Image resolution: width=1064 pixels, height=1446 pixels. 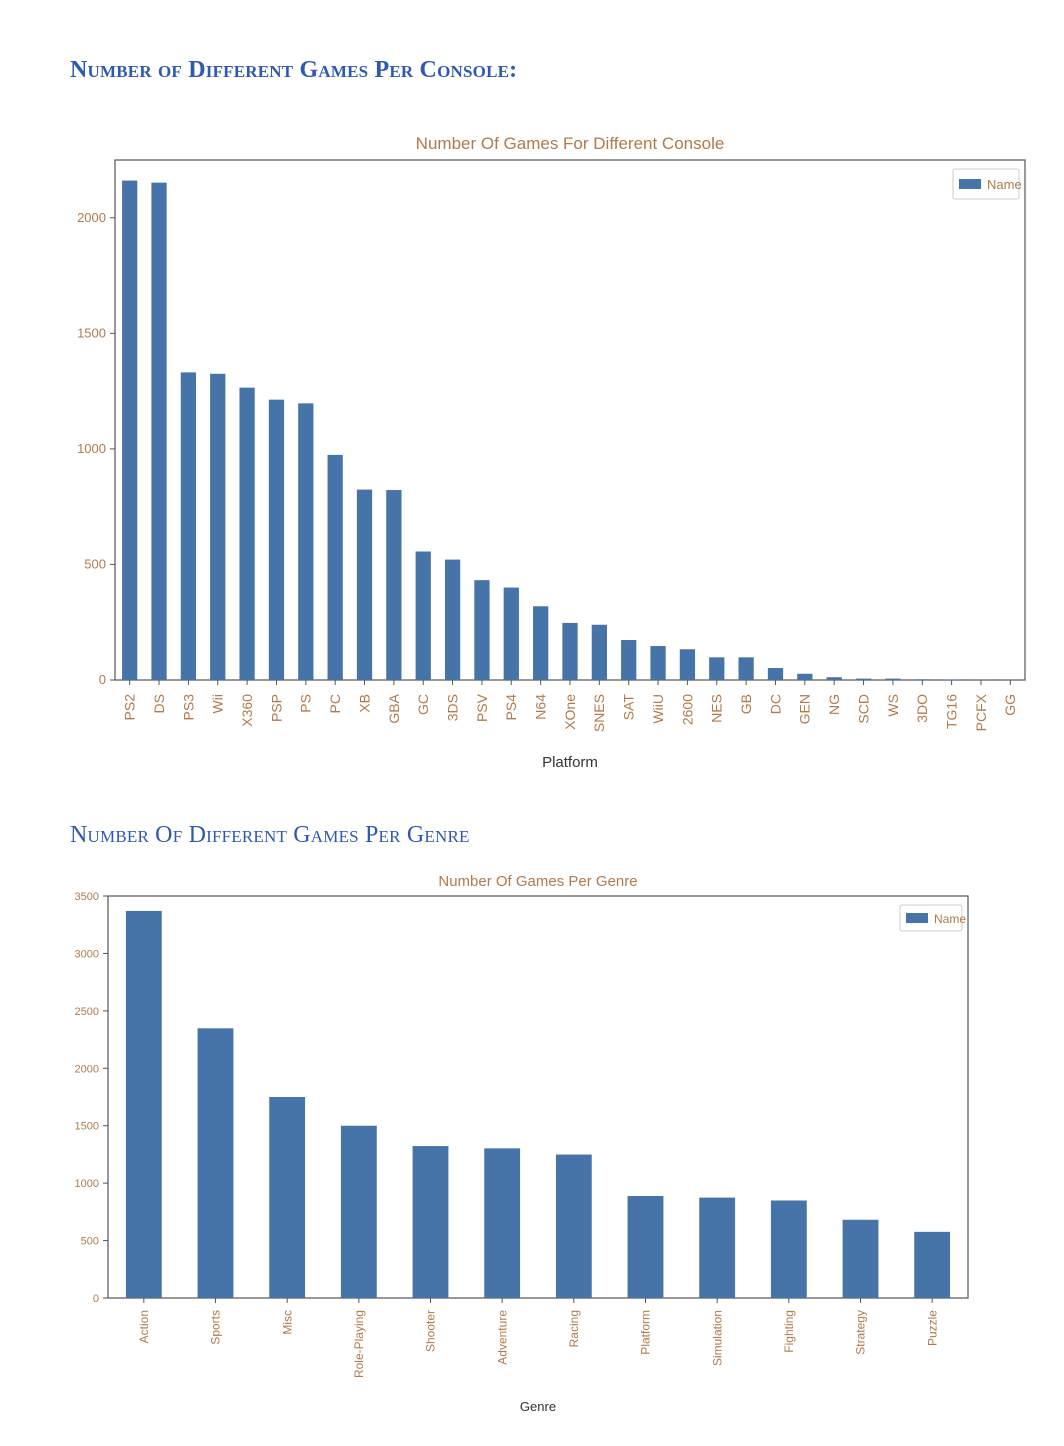 What do you see at coordinates (570, 712) in the screenshot?
I see `x-tick-label: XOne` at bounding box center [570, 712].